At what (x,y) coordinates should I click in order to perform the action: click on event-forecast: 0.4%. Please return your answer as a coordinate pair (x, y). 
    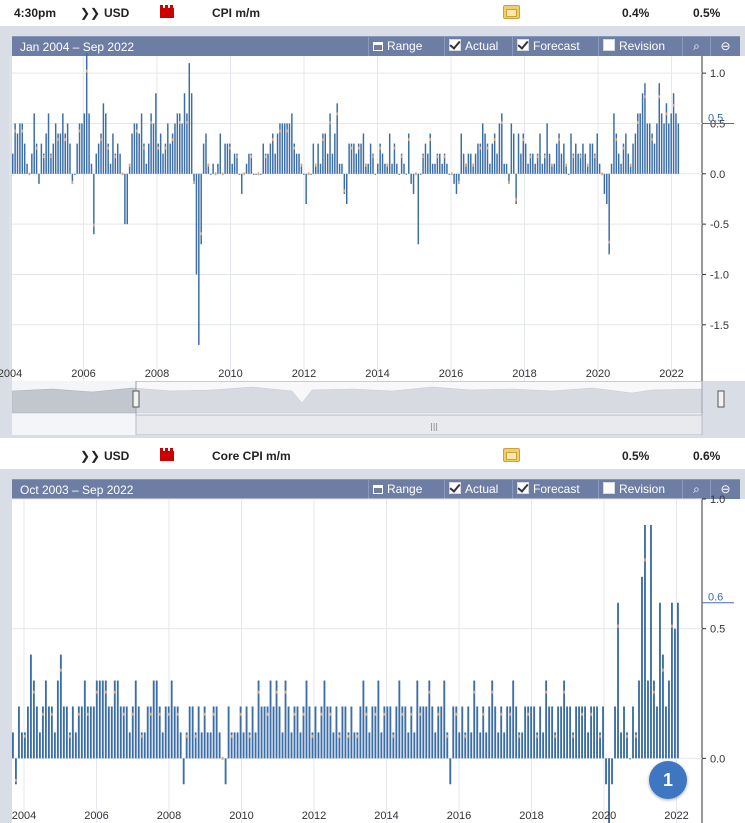
    Looking at the image, I should click on (636, 13).